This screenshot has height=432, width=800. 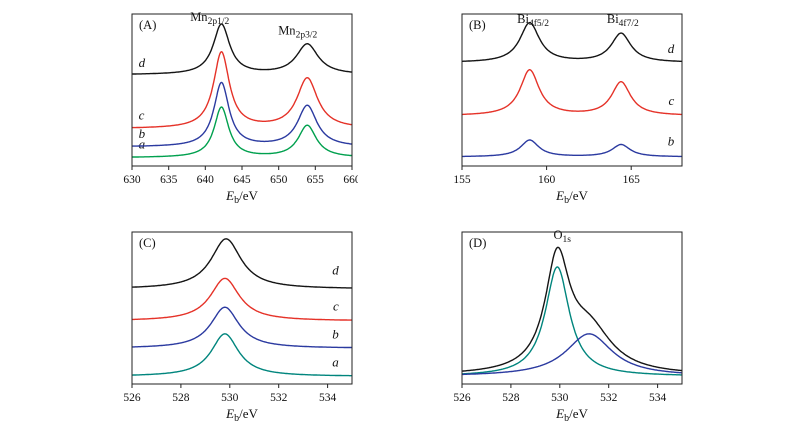 I want to click on x-tick-label: 655, so click(x=316, y=180).